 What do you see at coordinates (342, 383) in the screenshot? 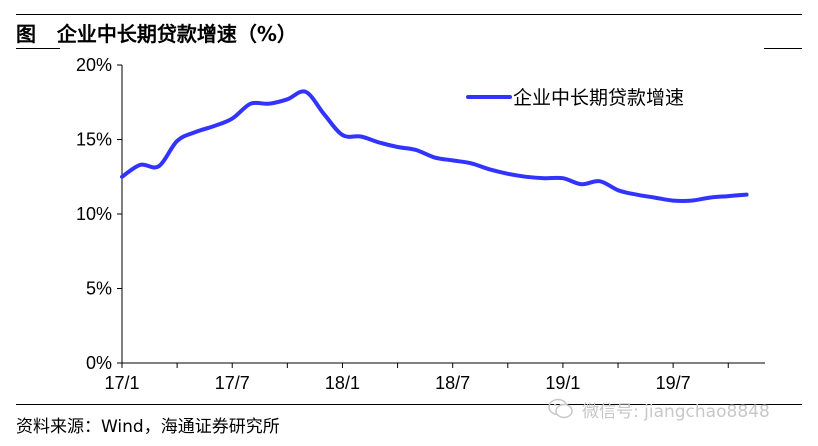
I see `x-tick-label: 18/1` at bounding box center [342, 383].